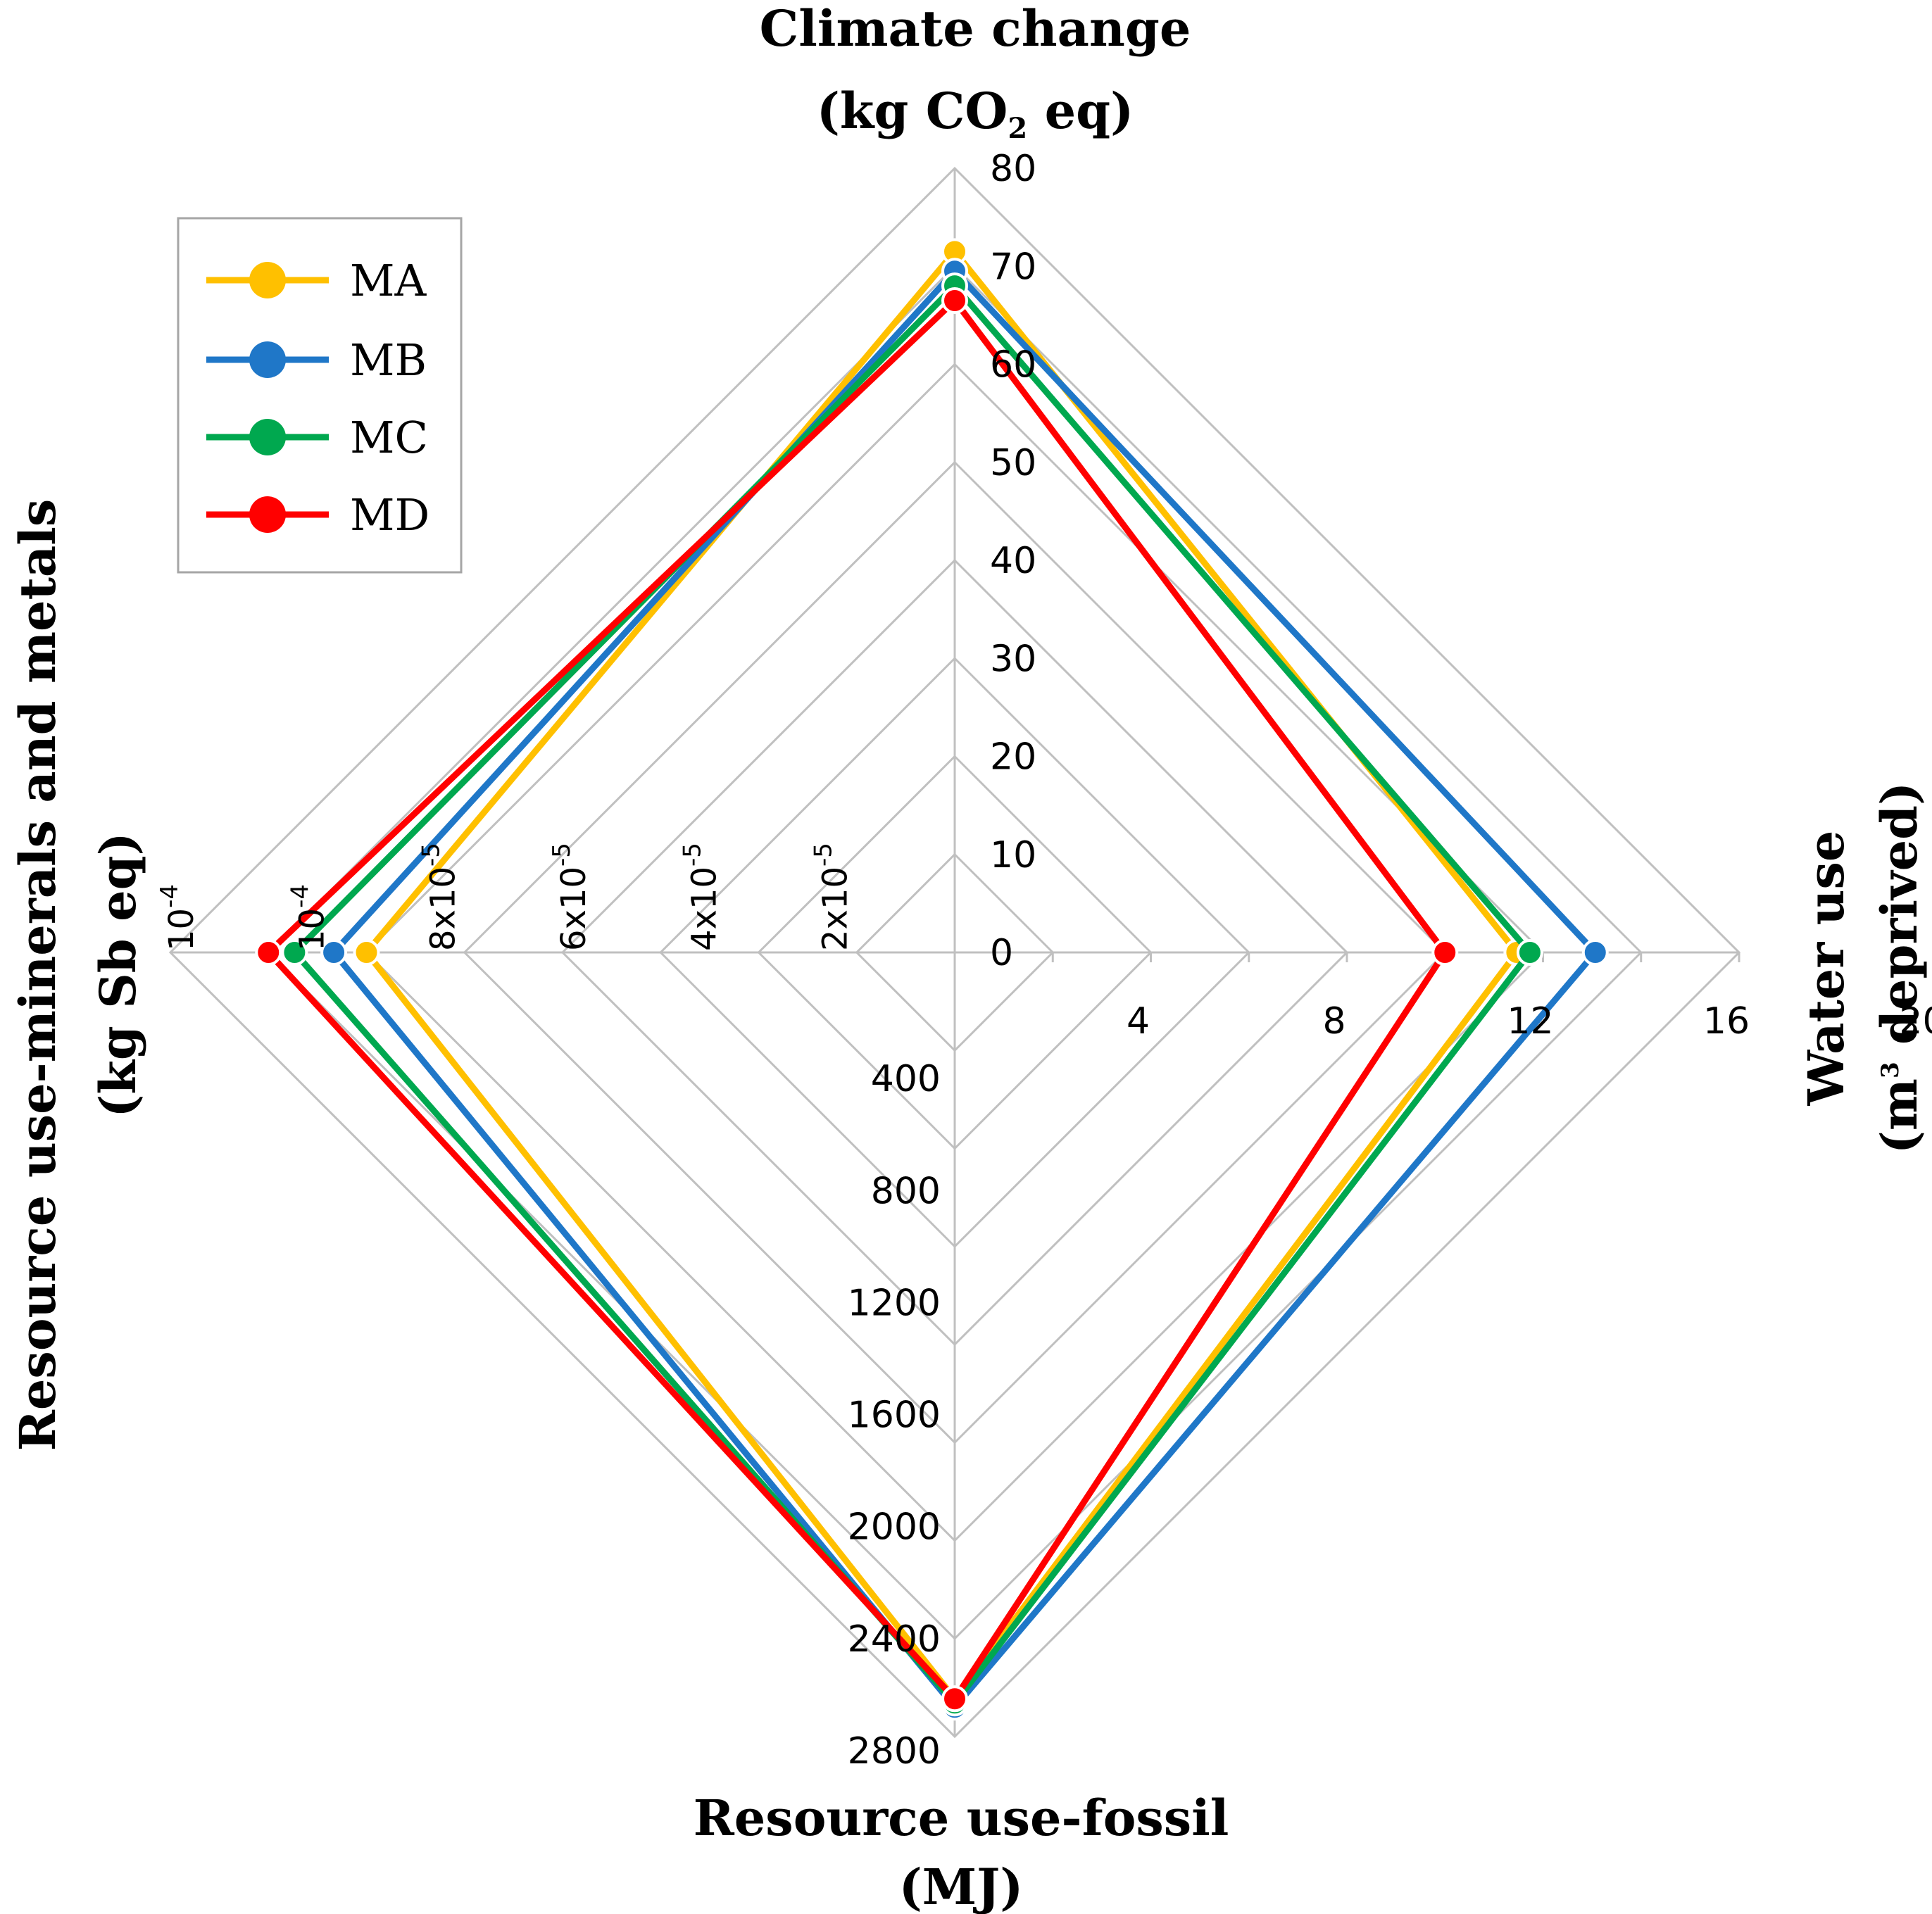  Describe the element at coordinates (1013, 169) in the screenshot. I see `tick-label-climate: 80` at that location.